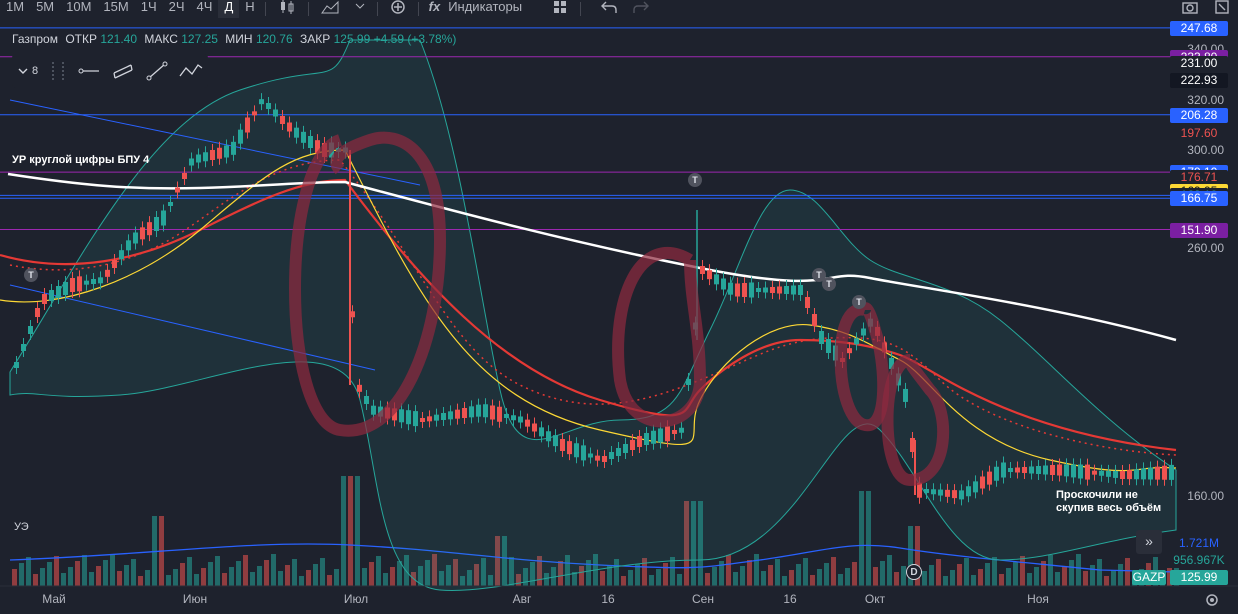 The width and height of the screenshot is (1238, 614). What do you see at coordinates (1199, 199) in the screenshot?
I see `price-label: 166.75` at bounding box center [1199, 199].